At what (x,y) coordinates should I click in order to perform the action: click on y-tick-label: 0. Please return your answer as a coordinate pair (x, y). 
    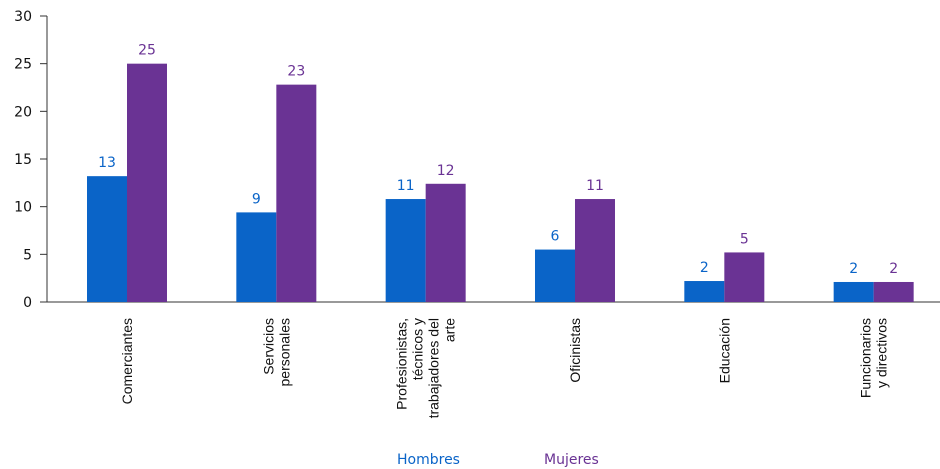
    Looking at the image, I should click on (27, 303).